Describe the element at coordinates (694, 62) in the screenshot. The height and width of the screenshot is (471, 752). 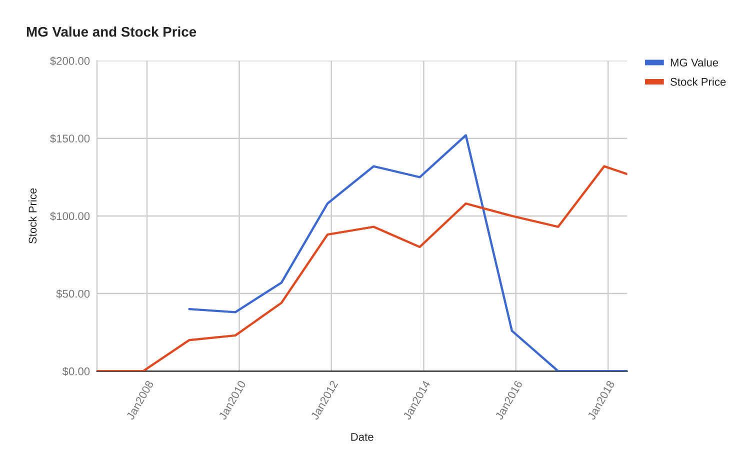
I see `legend-label: MG Value` at that location.